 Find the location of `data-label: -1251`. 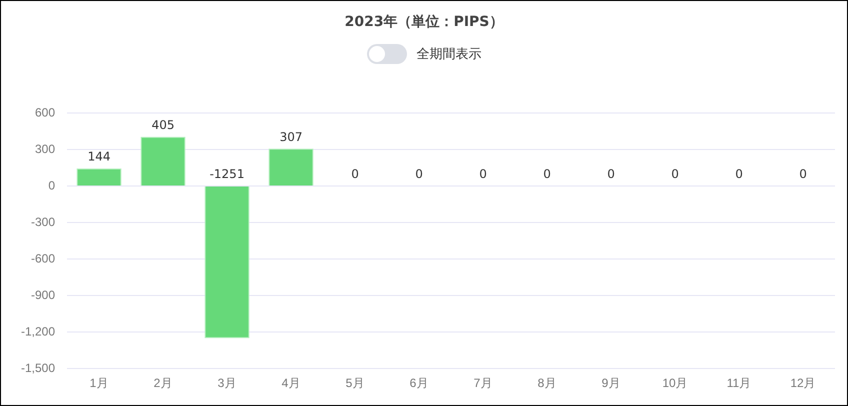

data-label: -1251 is located at coordinates (227, 174).